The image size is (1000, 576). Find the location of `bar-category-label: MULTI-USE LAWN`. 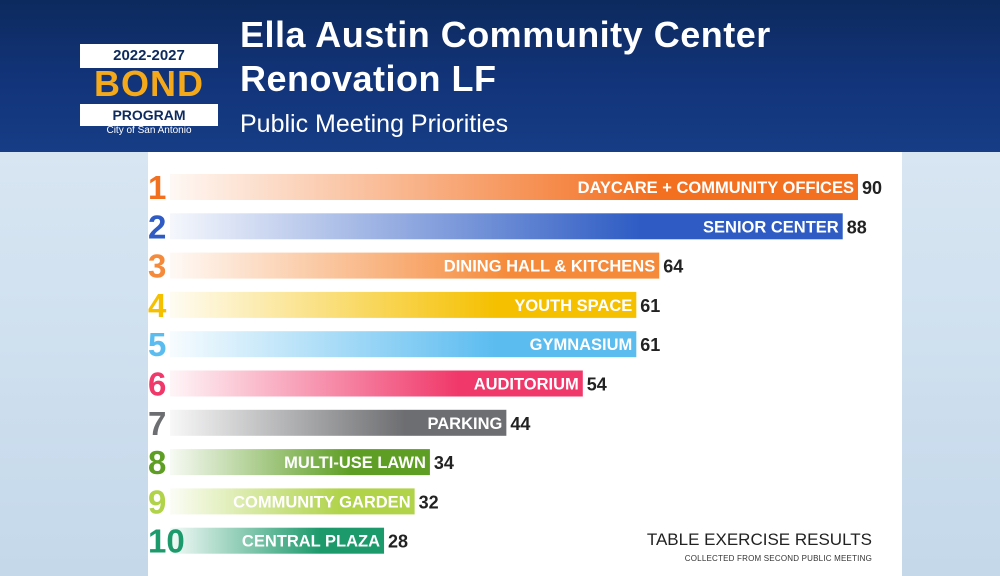

bar-category-label: MULTI-USE LAWN is located at coordinates (355, 463).